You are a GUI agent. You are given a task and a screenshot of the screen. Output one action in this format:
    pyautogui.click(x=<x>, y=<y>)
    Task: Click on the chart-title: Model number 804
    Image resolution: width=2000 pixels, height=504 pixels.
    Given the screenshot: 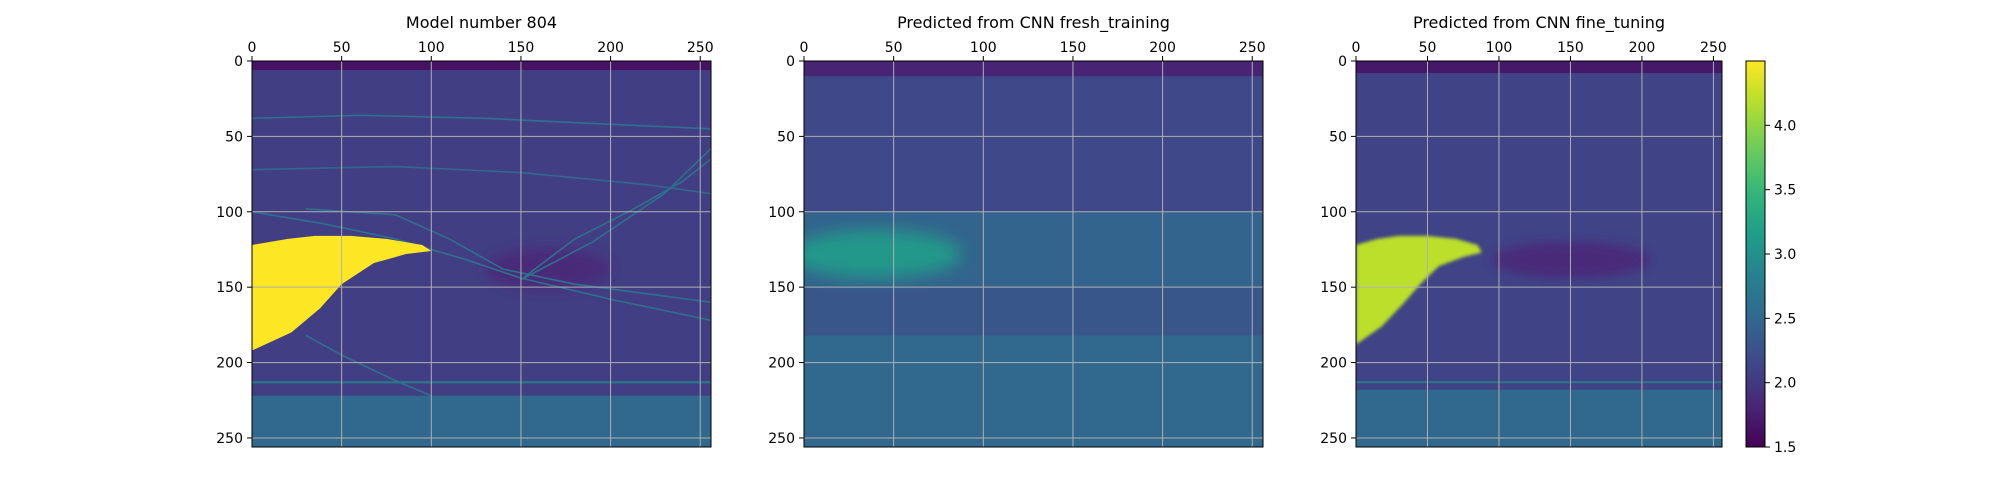 What is the action you would take?
    pyautogui.click(x=481, y=22)
    